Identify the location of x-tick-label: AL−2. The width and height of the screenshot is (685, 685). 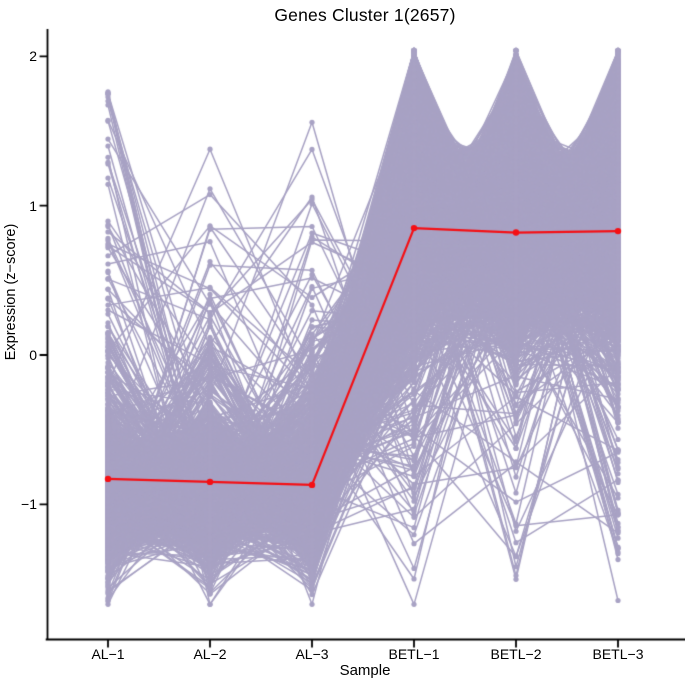
(210, 654).